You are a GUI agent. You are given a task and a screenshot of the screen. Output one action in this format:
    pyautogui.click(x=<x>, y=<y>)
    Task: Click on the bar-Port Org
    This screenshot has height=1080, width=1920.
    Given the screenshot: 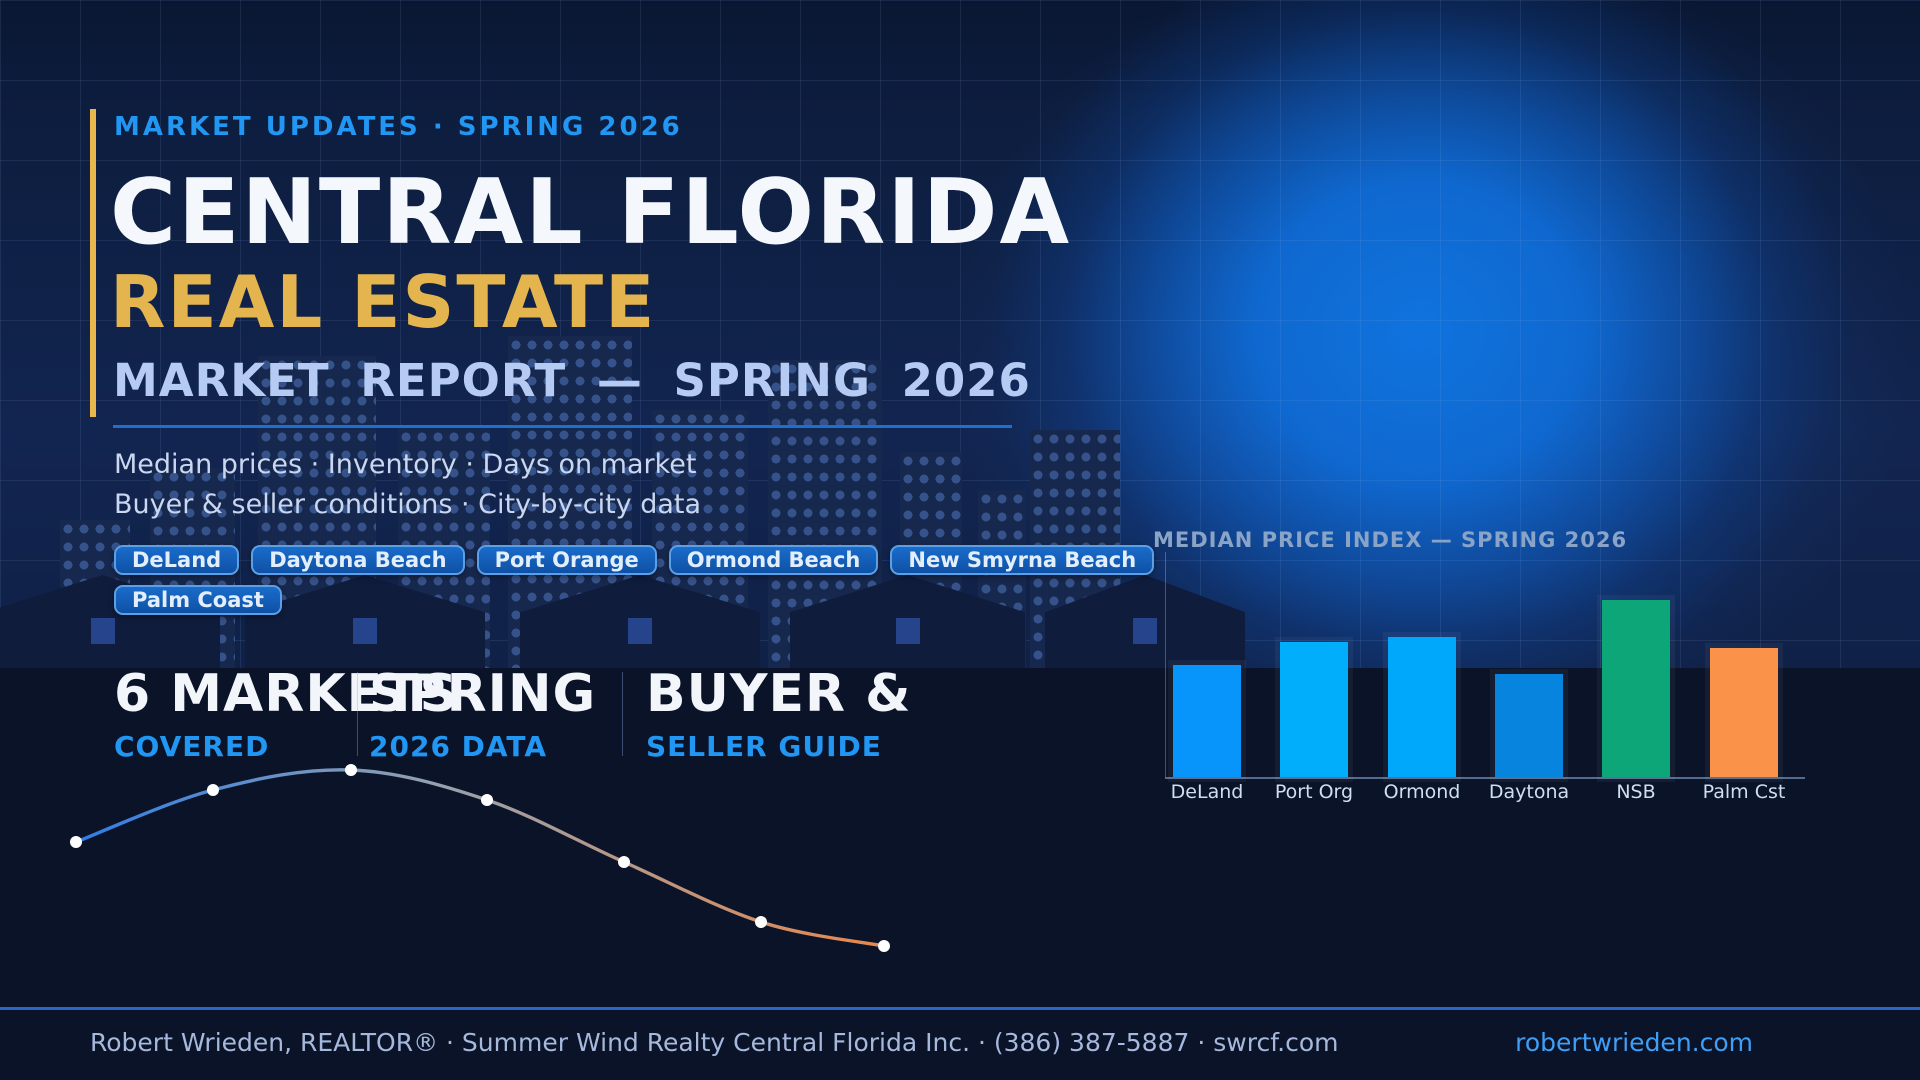 What is the action you would take?
    pyautogui.click(x=1314, y=709)
    